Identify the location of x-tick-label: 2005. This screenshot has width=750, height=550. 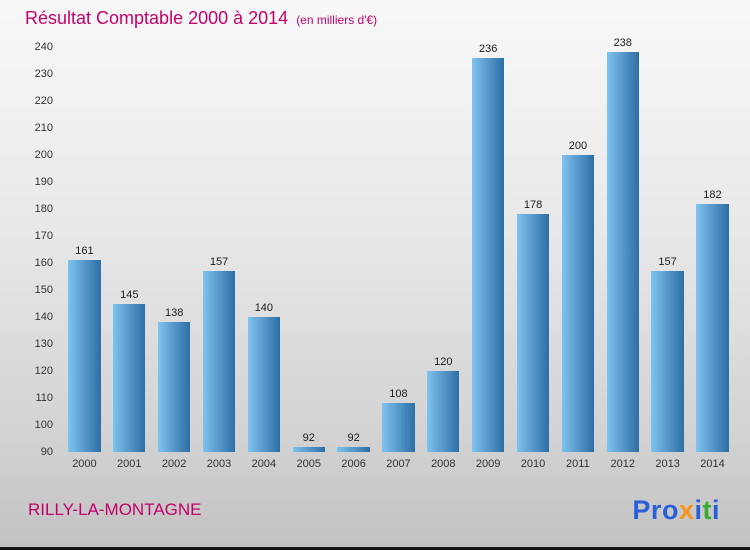
(308, 464).